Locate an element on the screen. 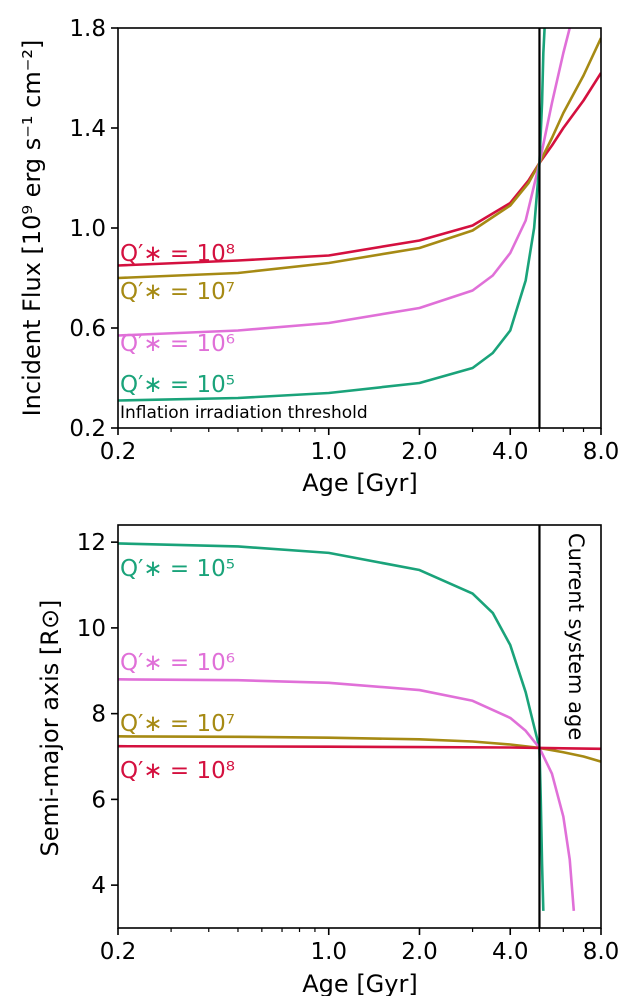 Image resolution: width=641 pixels, height=996 pixels. semimajor-y-ticks: 4 6 8 10 12 is located at coordinates (97, 714).